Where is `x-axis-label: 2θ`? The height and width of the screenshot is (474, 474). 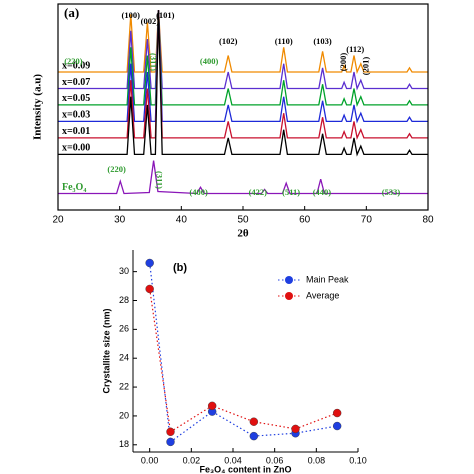
x-axis-label: 2θ is located at coordinates (243, 234).